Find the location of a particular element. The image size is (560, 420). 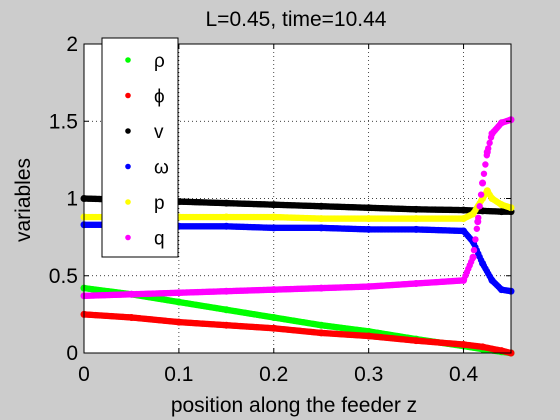

chart-title: L=0.45, time=10.44 is located at coordinates (296, 19).